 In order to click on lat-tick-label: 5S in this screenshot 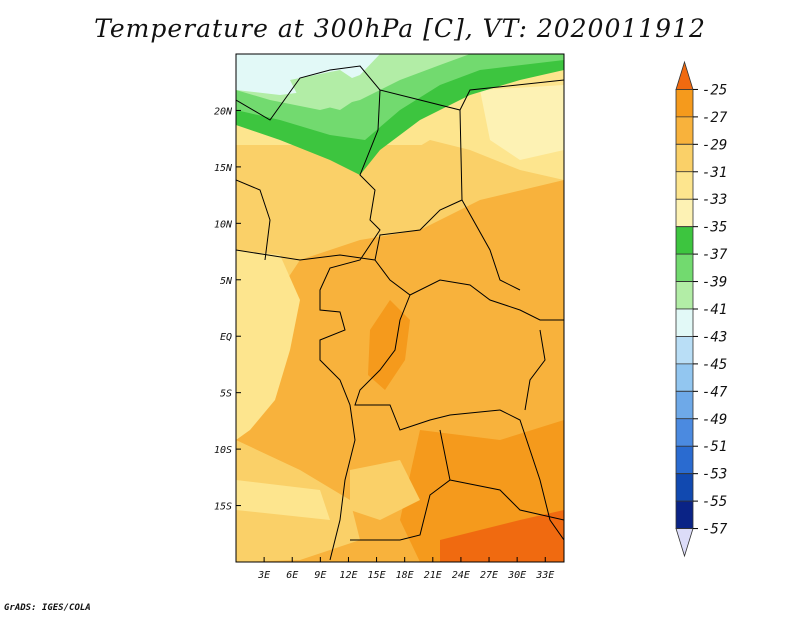, I will do `click(226, 394)`.